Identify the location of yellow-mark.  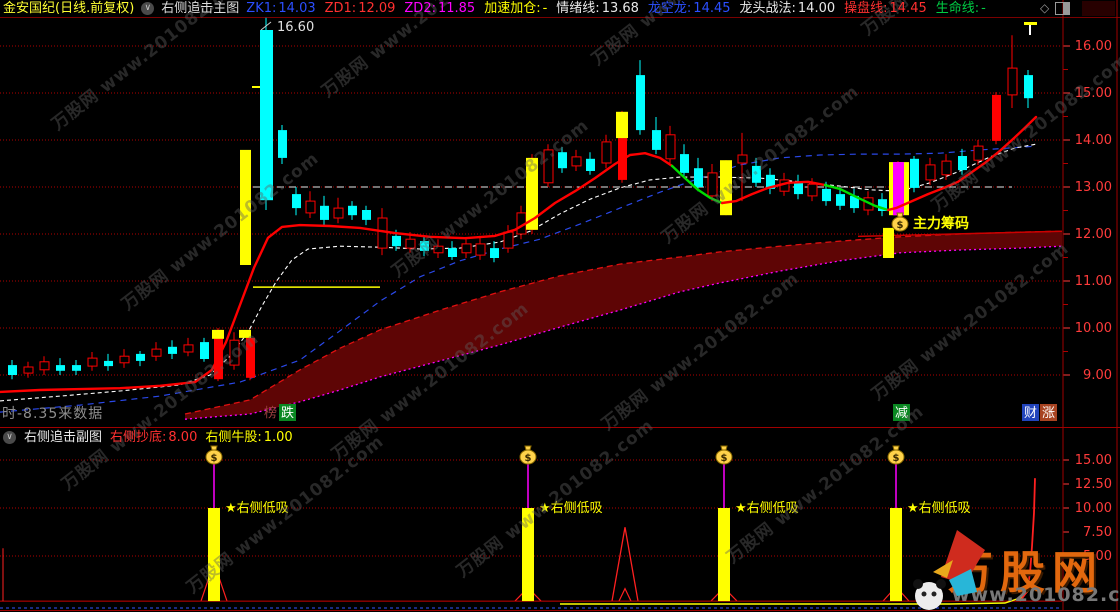
(257, 87).